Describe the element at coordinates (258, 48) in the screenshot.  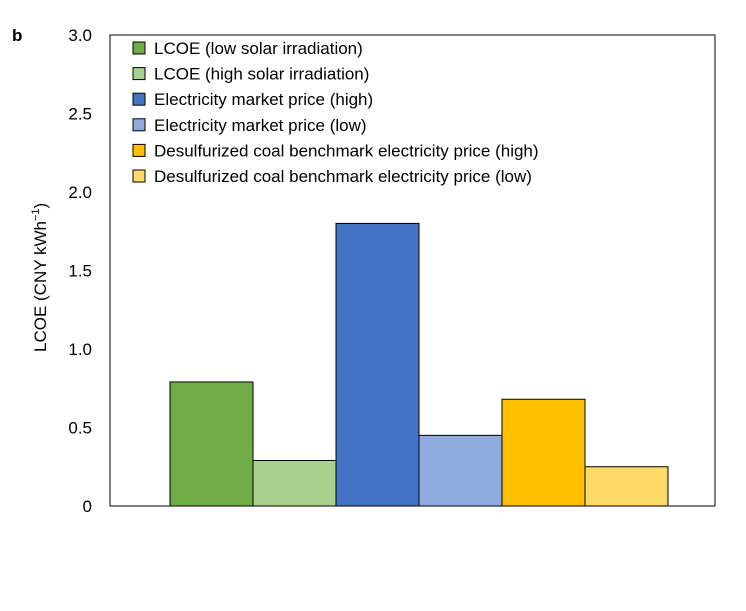
I see `legend-label: LCOE (low solar irradiation)` at that location.